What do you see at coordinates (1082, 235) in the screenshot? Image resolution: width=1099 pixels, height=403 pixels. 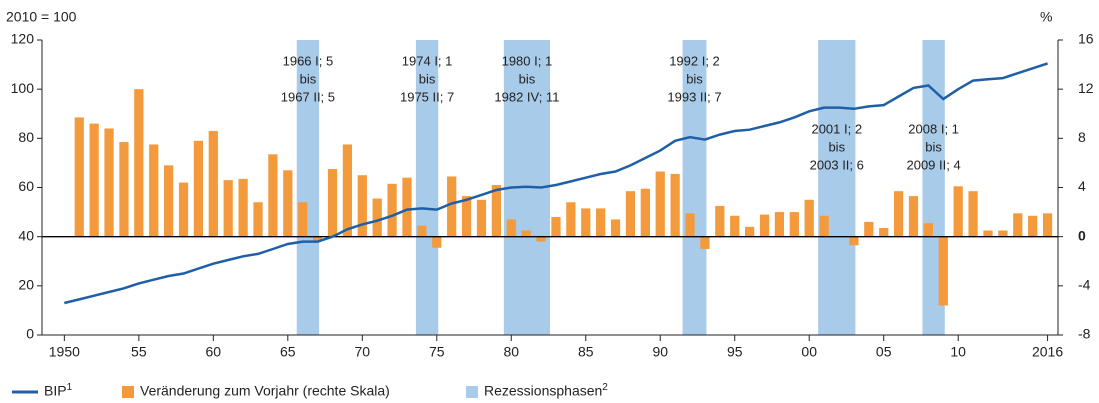 I see `y2-tick-label: 0` at bounding box center [1082, 235].